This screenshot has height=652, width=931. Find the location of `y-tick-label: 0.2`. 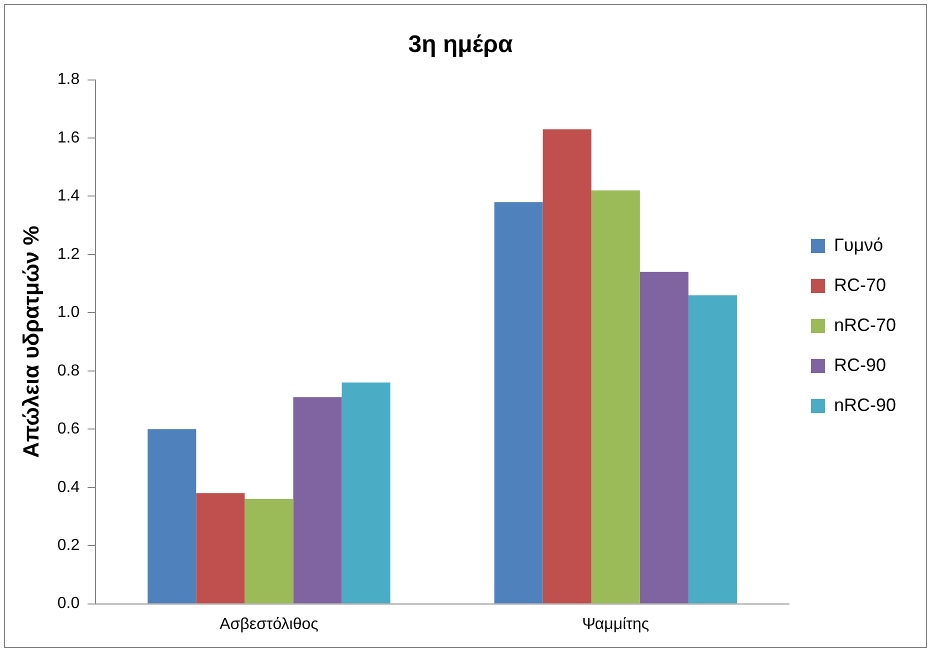

y-tick-label: 0.2 is located at coordinates (68, 545).